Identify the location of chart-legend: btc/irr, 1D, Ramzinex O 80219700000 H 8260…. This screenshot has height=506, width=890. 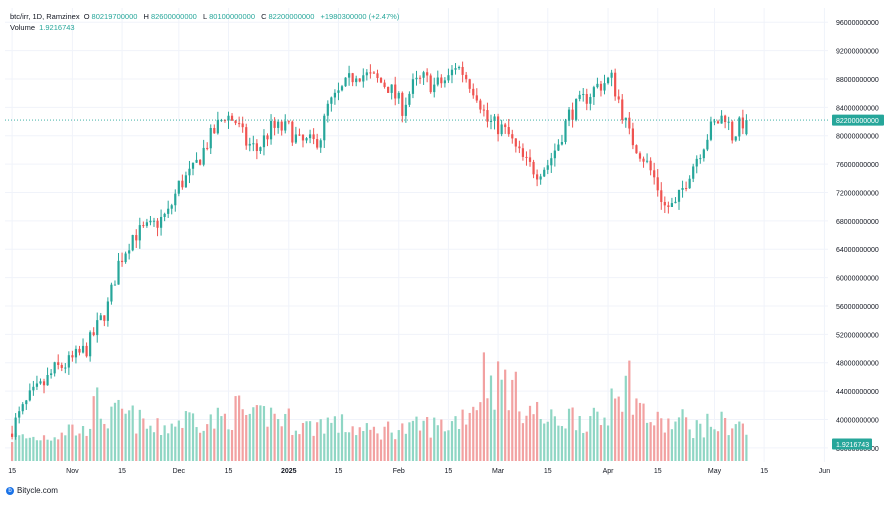
(205, 22).